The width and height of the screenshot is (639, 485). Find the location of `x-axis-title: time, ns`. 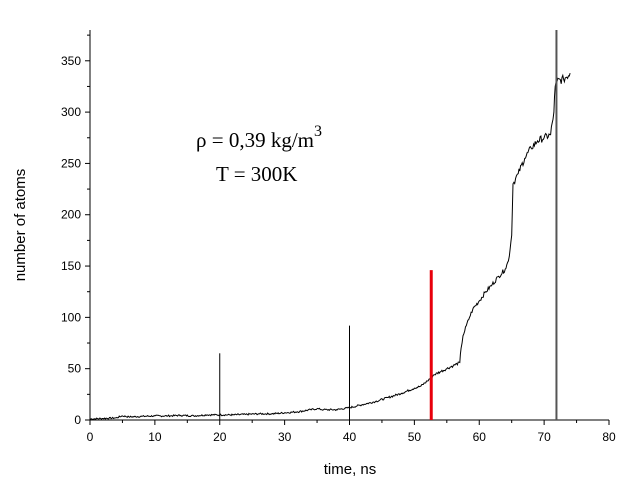

x-axis-title: time, ns is located at coordinates (350, 469).